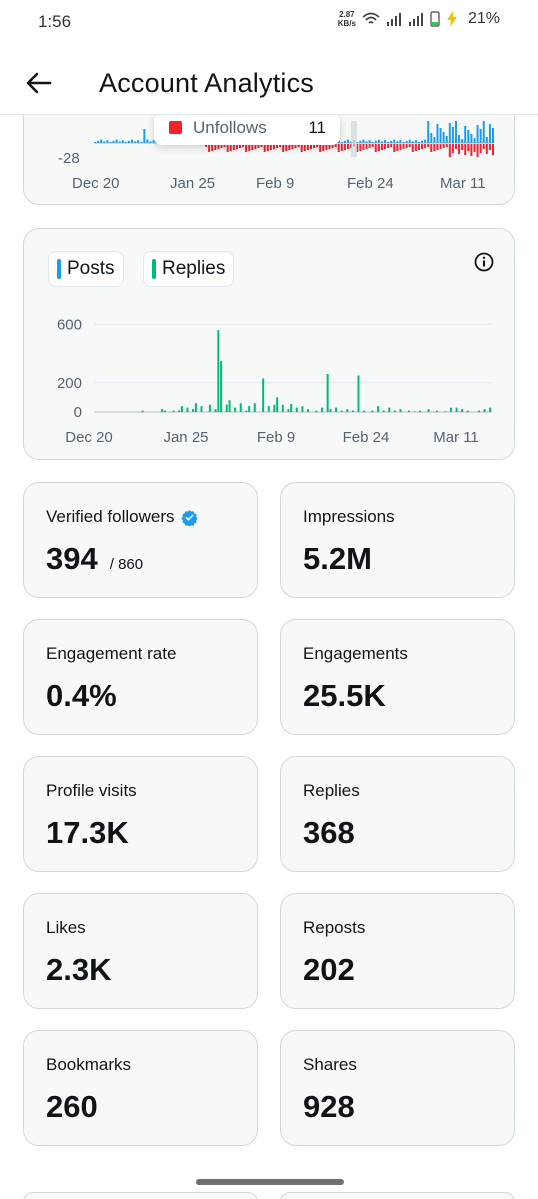 The height and width of the screenshot is (1199, 538). Describe the element at coordinates (397, 677) in the screenshot. I see `metric-card-engagements: Engagements 25.5K` at that location.